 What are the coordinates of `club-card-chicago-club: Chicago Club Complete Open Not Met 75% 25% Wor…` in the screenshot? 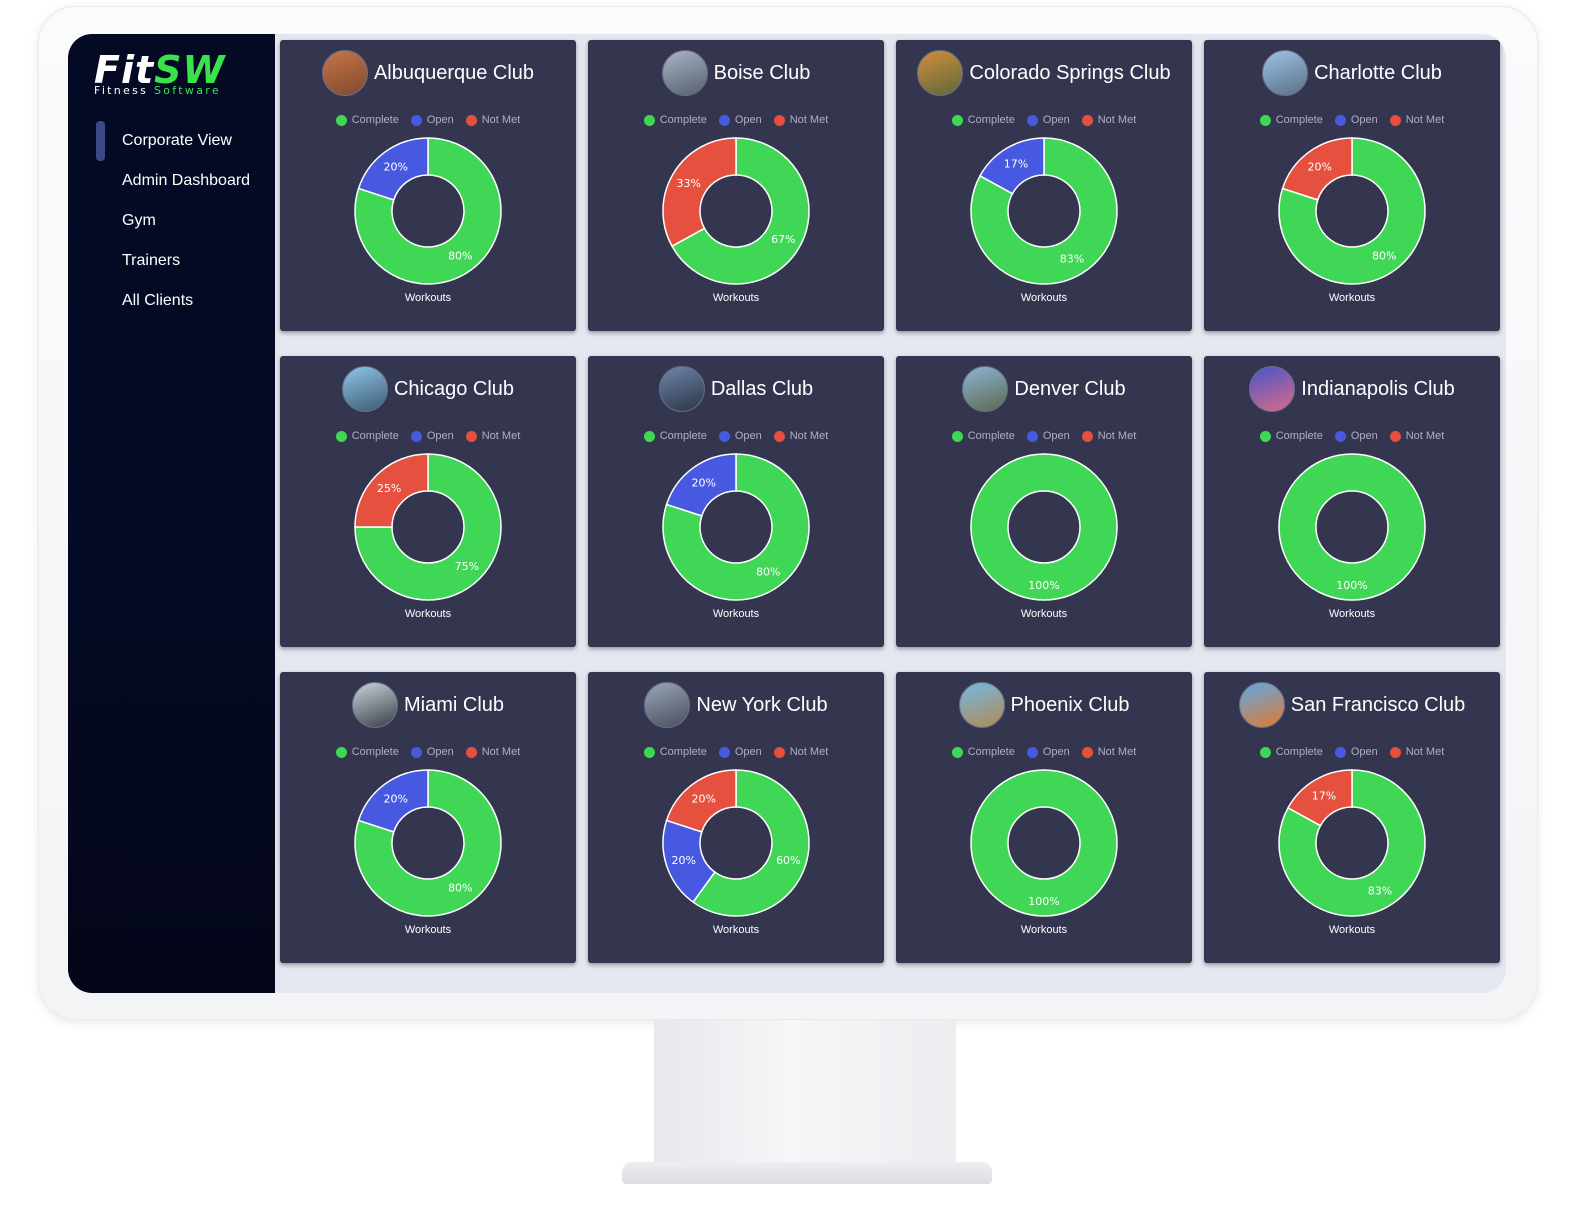 It's located at (428, 501).